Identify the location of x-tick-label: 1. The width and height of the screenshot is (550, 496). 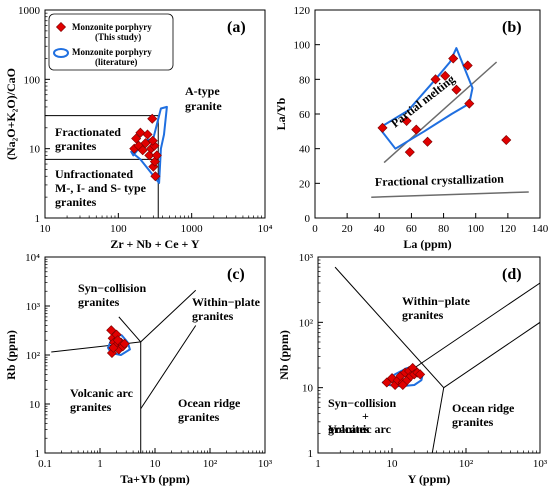
(100, 464).